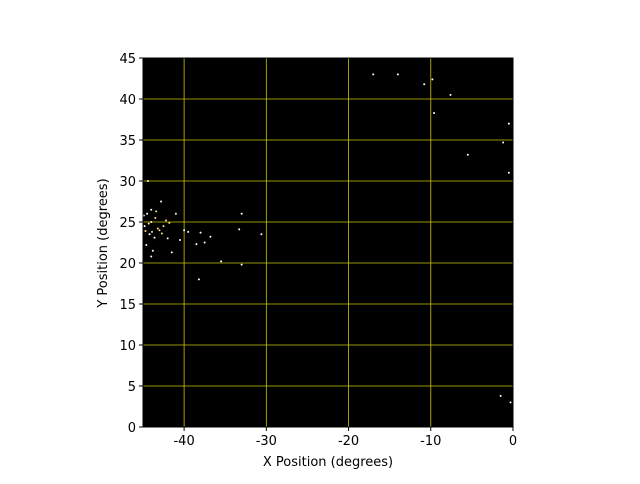 The height and width of the screenshot is (484, 640). I want to click on x-tick-label: -20, so click(348, 441).